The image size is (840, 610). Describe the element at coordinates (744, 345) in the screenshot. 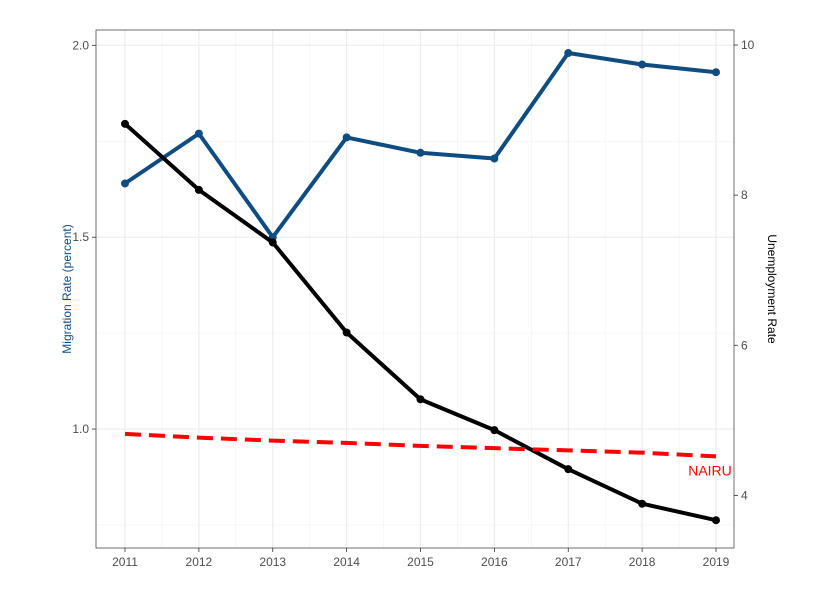

I see `right-y-tick-label: 6` at that location.